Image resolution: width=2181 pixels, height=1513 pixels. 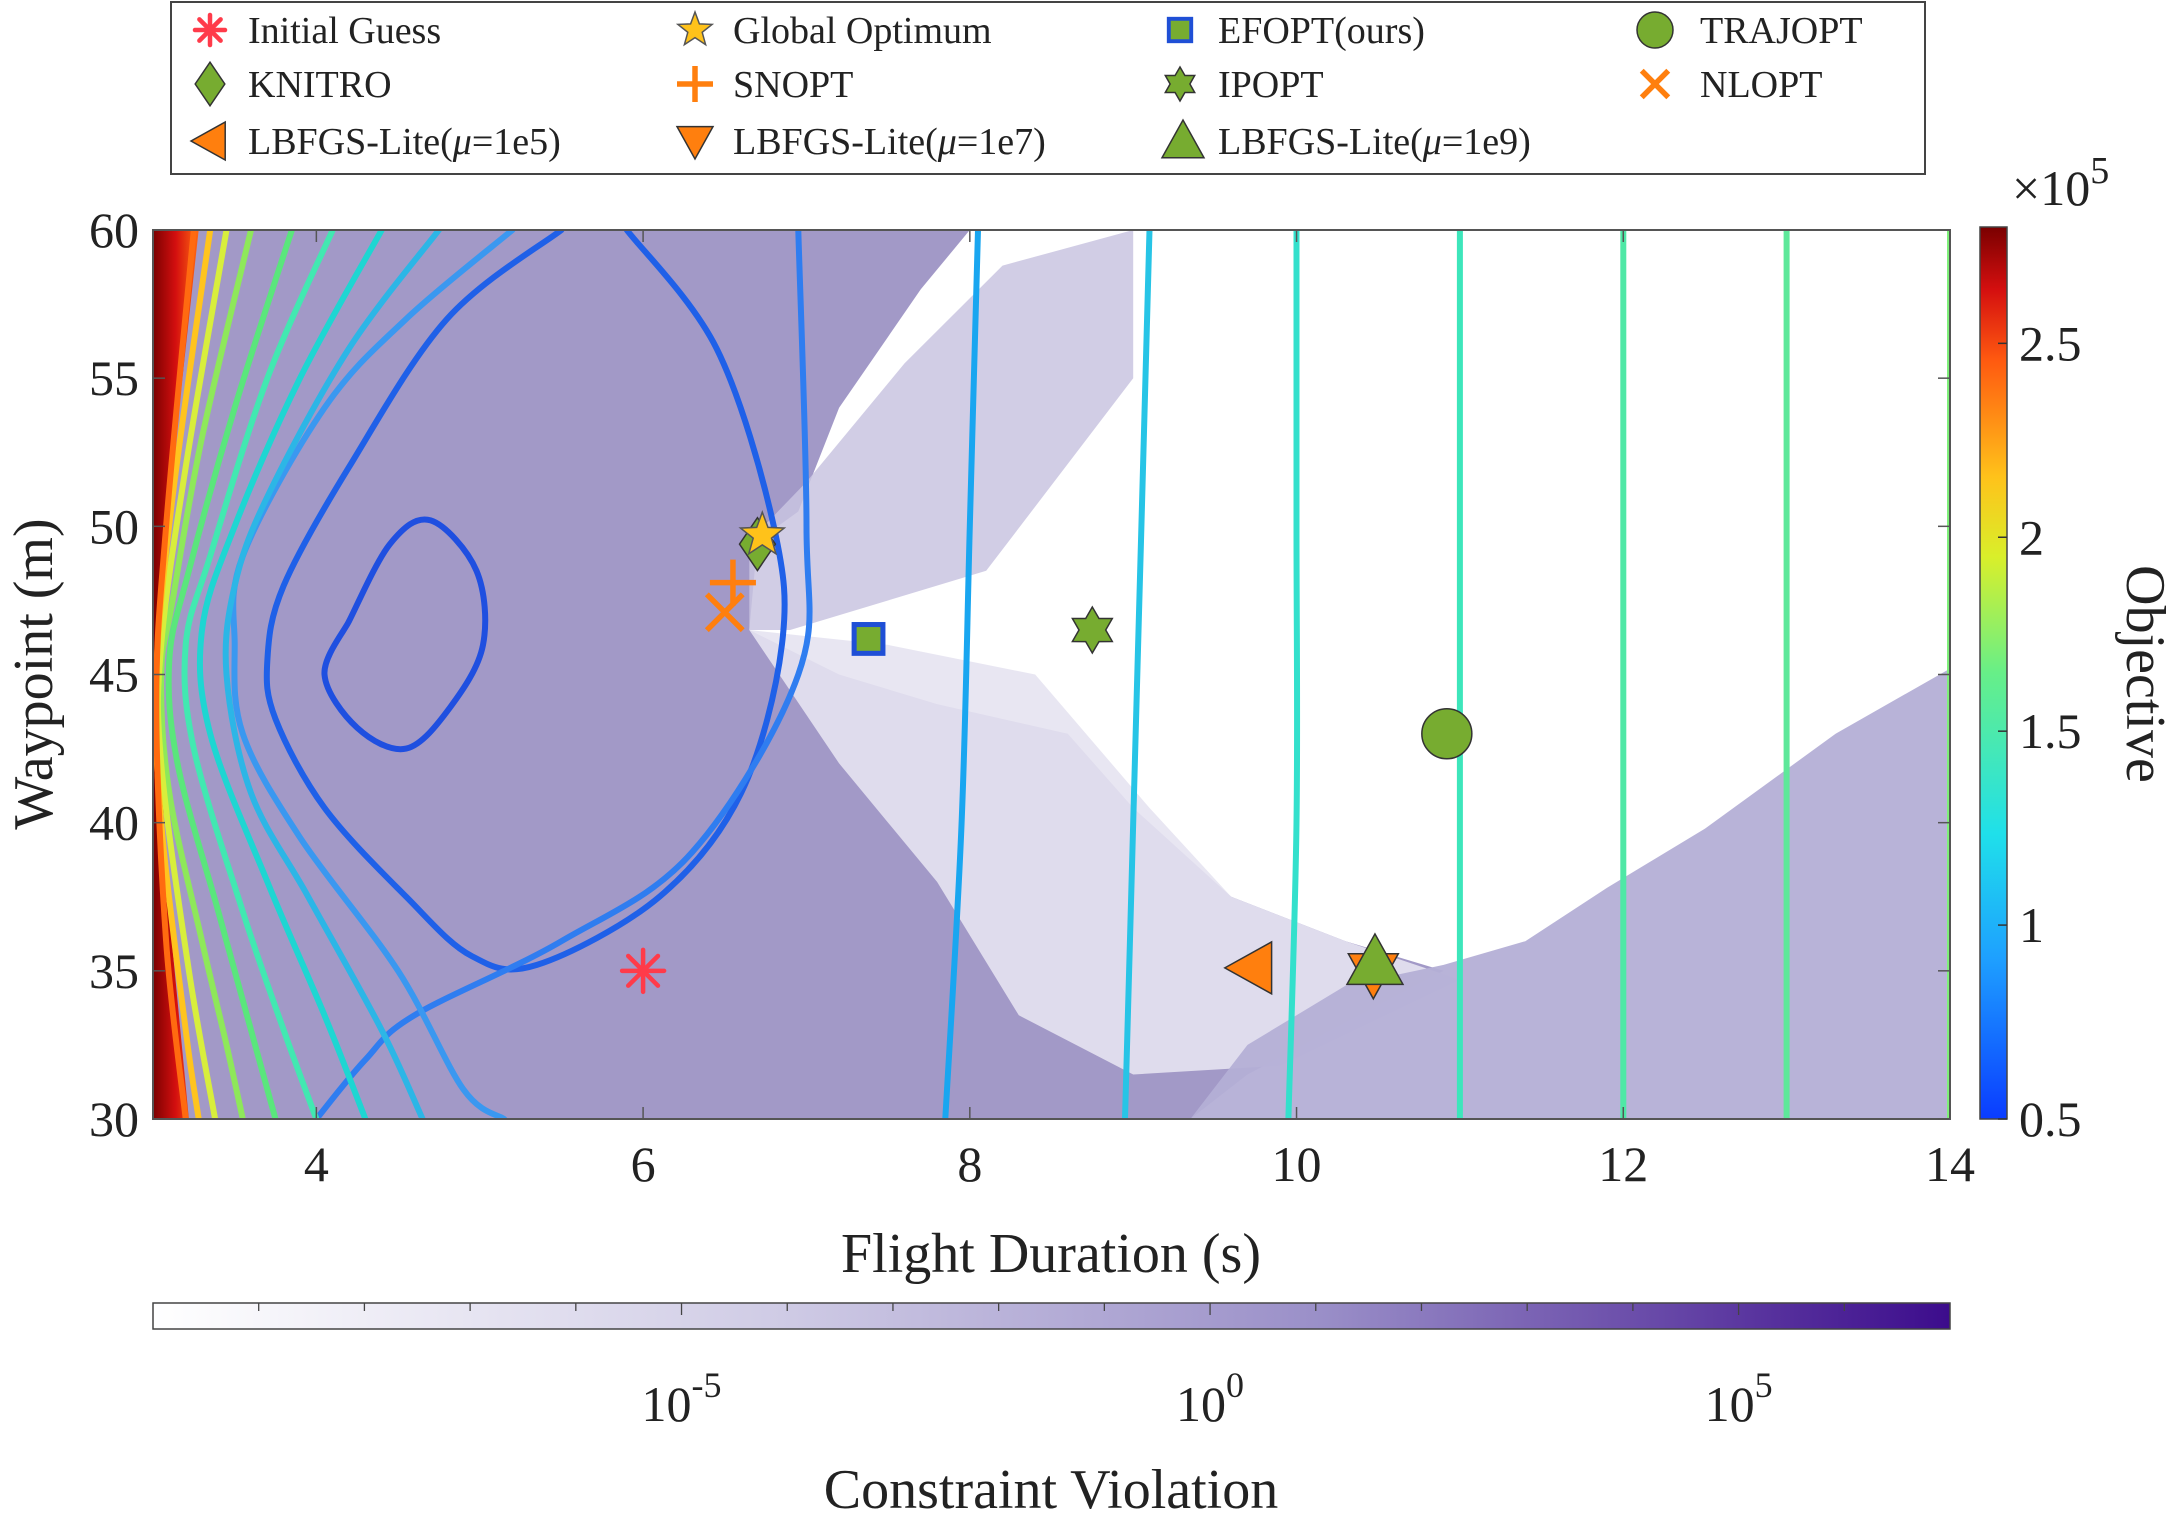 I want to click on objective-tick-label: 1.5, so click(x=2050, y=731).